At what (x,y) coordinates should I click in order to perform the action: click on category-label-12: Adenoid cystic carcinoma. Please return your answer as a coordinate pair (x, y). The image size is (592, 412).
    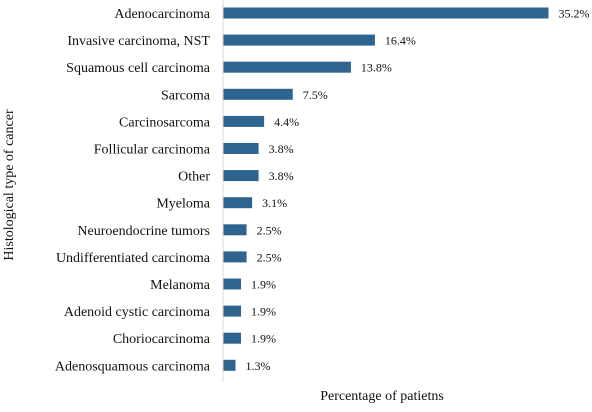
    Looking at the image, I should click on (137, 312).